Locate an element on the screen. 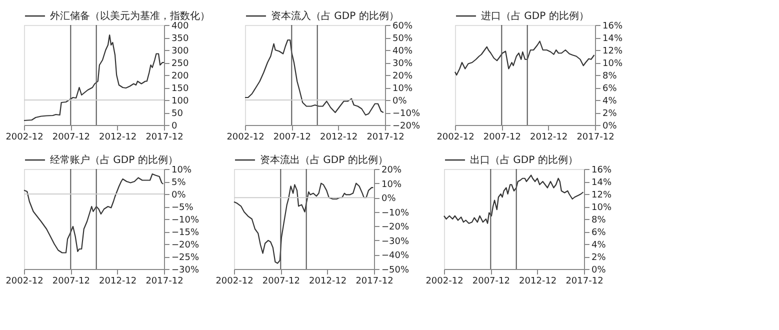 The height and width of the screenshot is (330, 779). y-tick-label: −15% is located at coordinates (186, 233).